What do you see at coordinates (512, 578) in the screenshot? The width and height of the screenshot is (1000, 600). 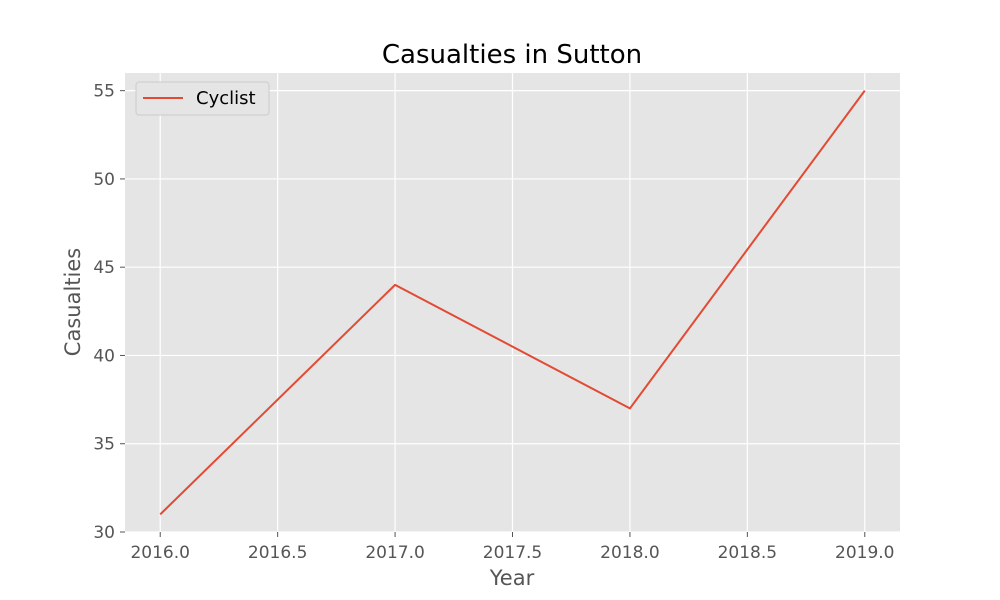 I see `x-axis-label: Year` at bounding box center [512, 578].